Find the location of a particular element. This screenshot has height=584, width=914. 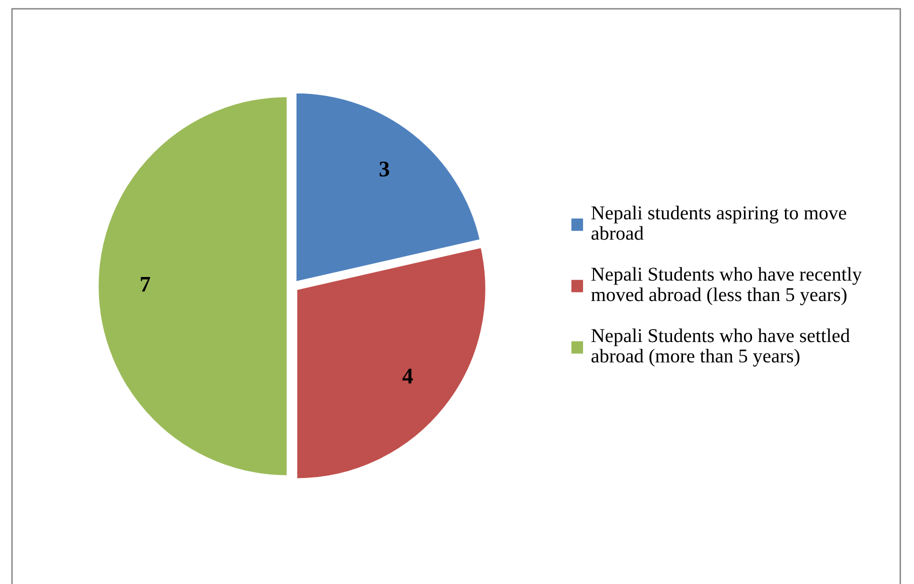

data-label: 3 is located at coordinates (385, 169).